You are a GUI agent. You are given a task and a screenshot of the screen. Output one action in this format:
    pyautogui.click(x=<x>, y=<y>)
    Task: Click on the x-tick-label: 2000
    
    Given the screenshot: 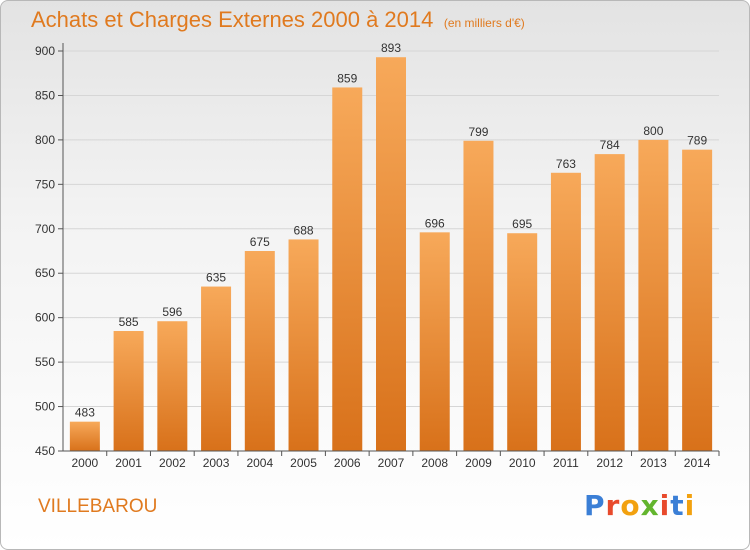 What is the action you would take?
    pyautogui.click(x=85, y=463)
    